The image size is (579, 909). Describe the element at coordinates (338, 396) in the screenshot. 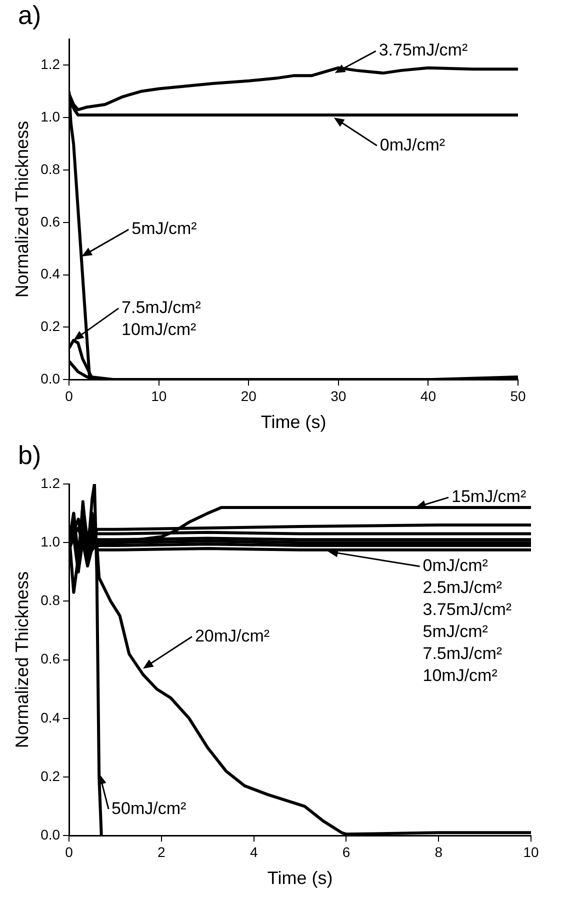

I see `x-tick-label: 30` at that location.